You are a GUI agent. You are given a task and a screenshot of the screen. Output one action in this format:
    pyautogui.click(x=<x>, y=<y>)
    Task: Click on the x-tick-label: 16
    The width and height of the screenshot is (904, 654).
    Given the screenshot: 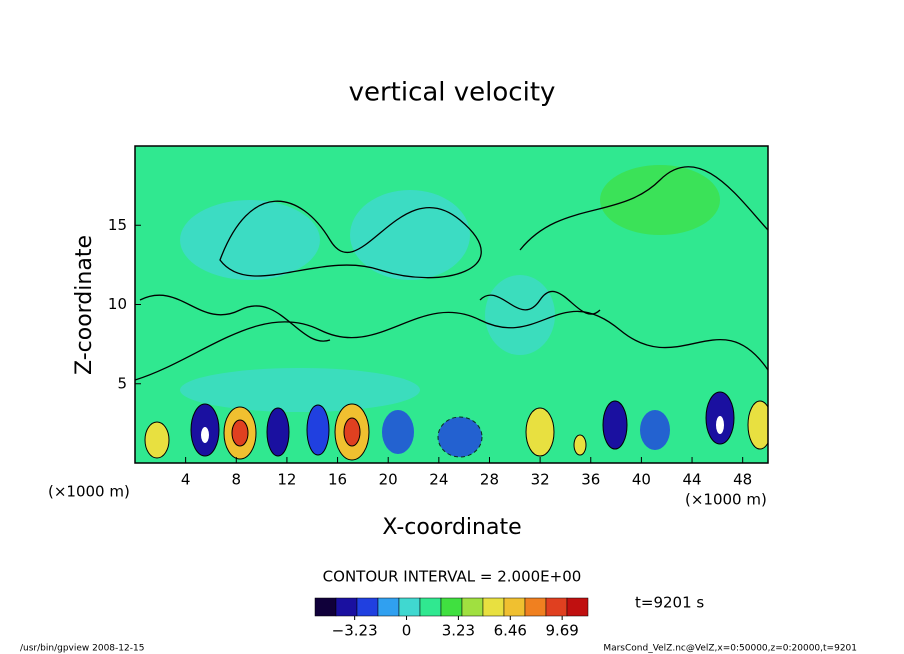 What is the action you would take?
    pyautogui.click(x=337, y=480)
    